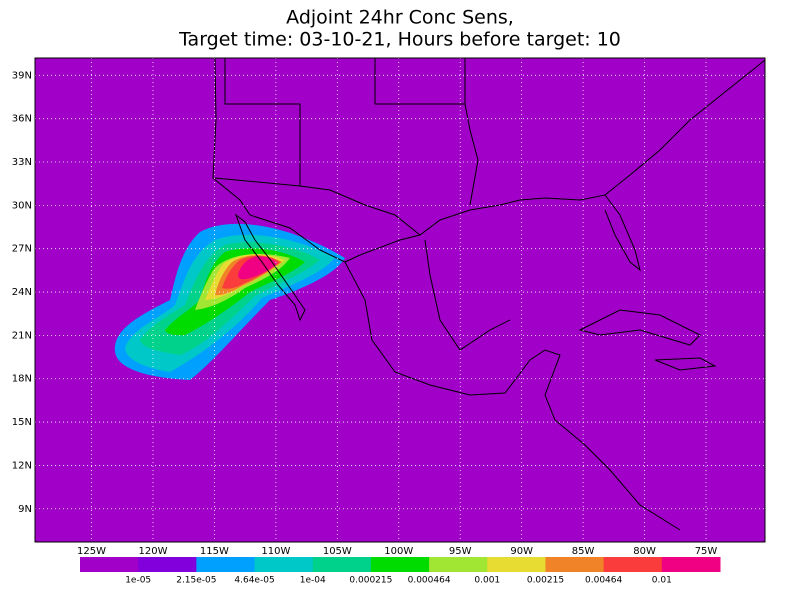  I want to click on lat-tick-label: 12N, so click(22, 465).